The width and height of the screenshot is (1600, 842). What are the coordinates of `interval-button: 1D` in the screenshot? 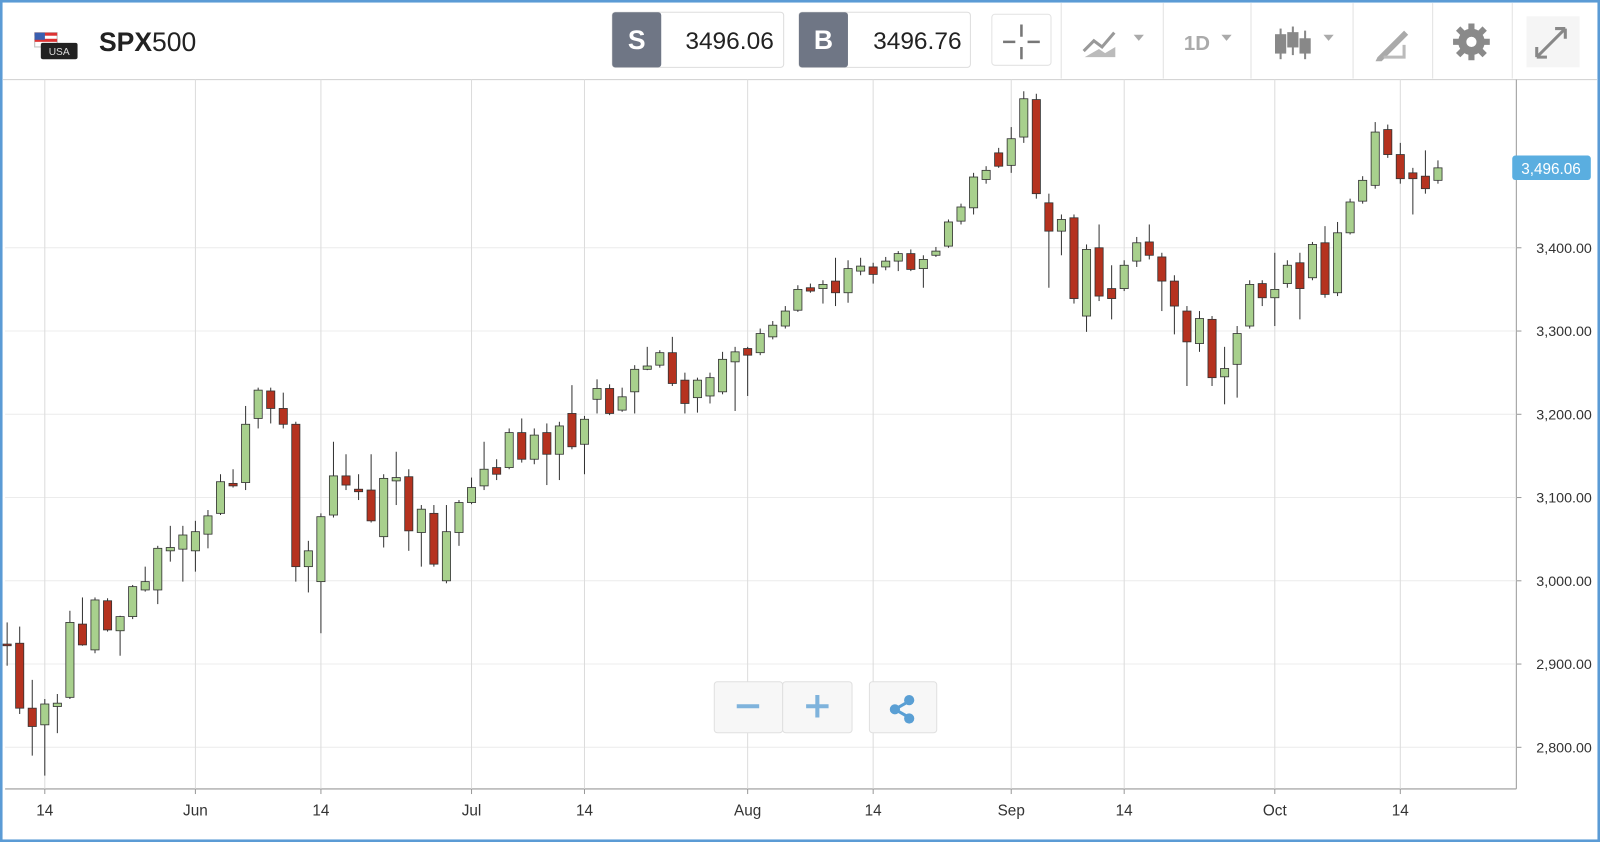 It's located at (1208, 44).